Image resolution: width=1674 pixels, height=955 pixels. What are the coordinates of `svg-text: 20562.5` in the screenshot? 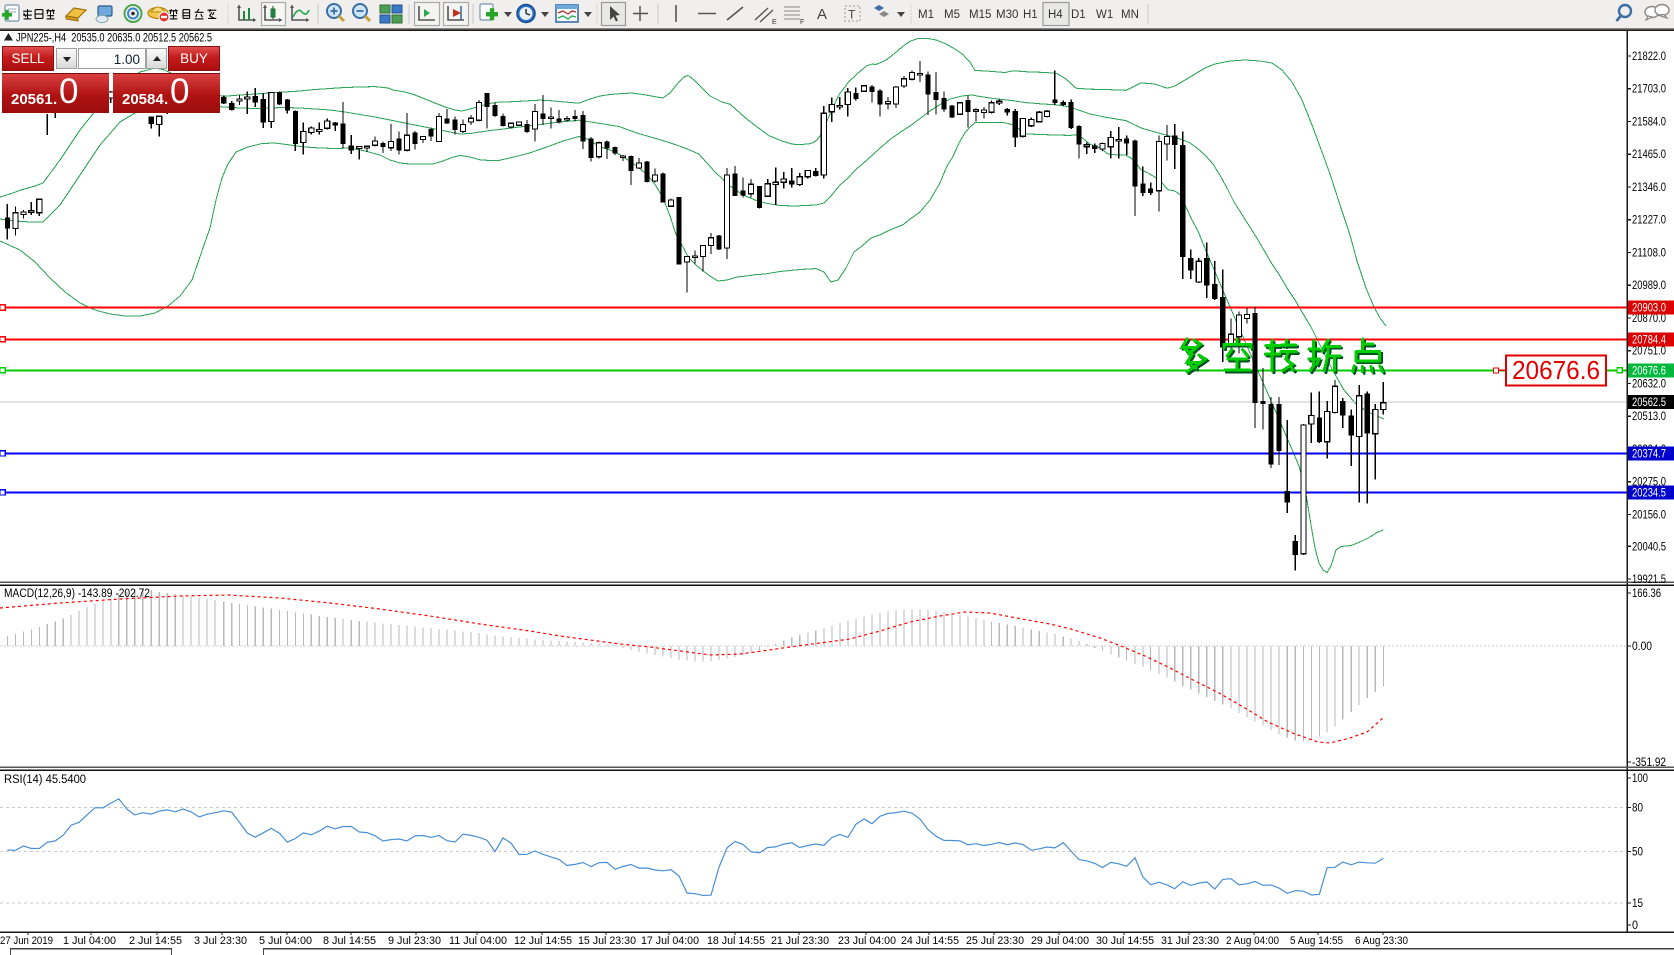 It's located at (1649, 403).